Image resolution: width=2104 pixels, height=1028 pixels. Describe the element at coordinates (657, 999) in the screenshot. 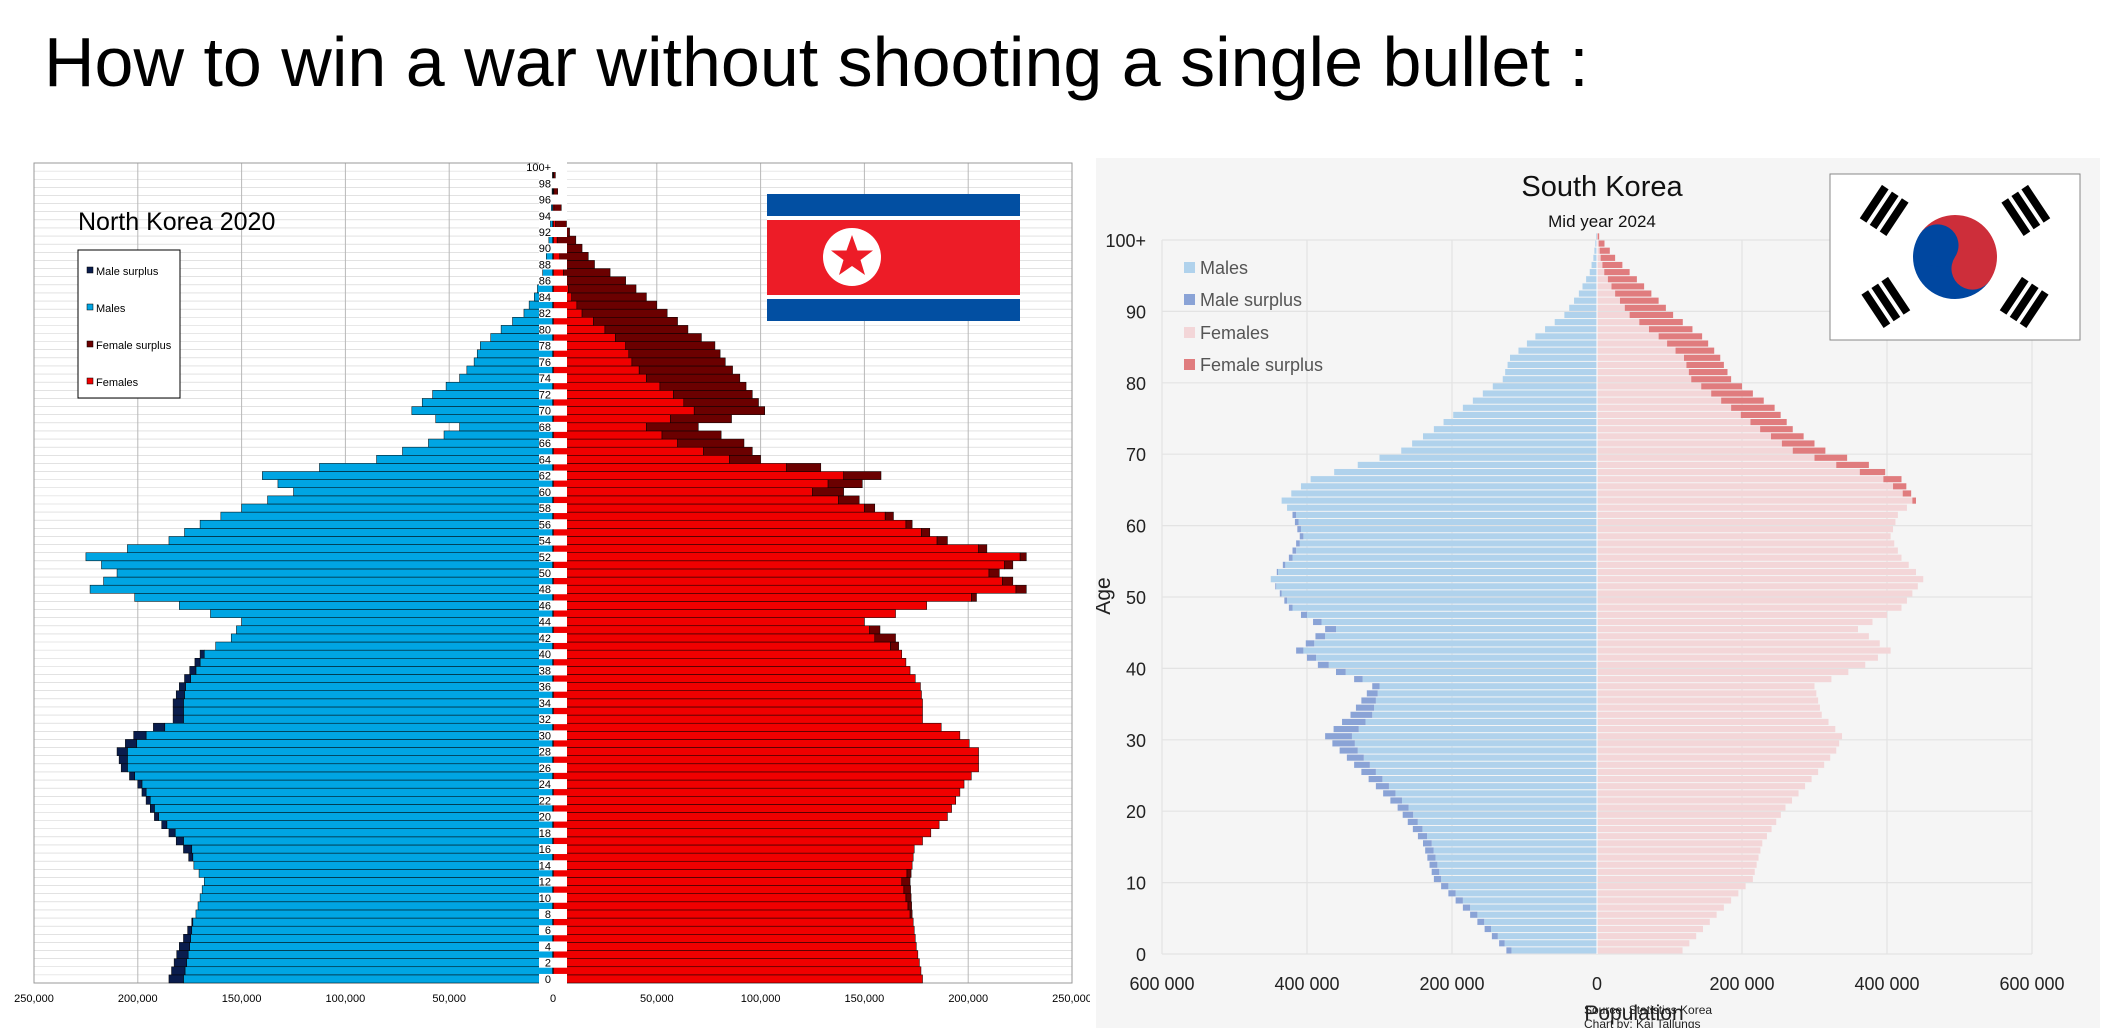

I see `nk-x-tick-label: 50,000` at that location.